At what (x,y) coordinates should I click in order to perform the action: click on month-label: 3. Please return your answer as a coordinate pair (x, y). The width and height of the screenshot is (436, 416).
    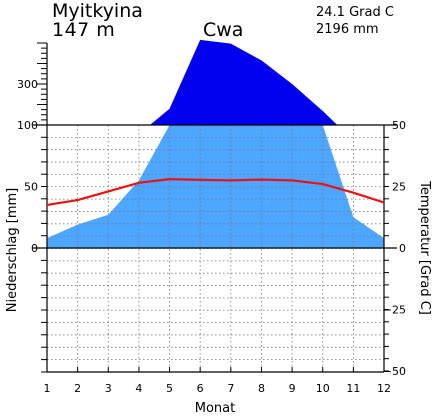
    Looking at the image, I should click on (108, 388).